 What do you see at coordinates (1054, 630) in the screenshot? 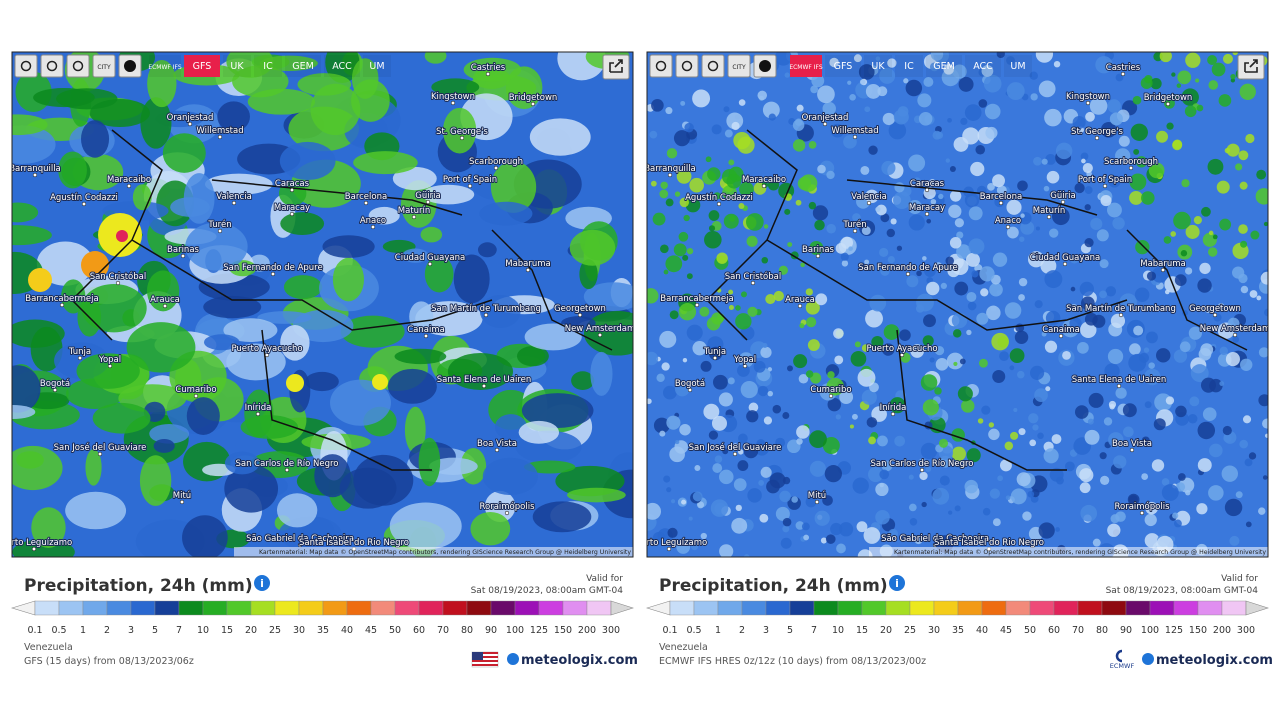
I see `legend-tick-label: 60` at bounding box center [1054, 630].